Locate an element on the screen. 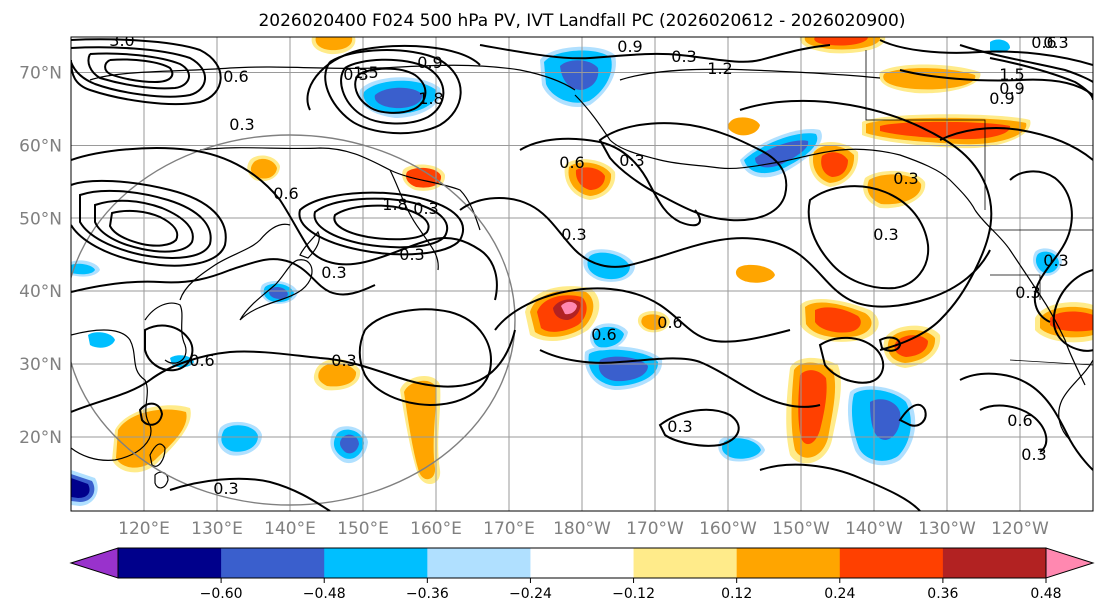  philippines is located at coordinates (159, 466).